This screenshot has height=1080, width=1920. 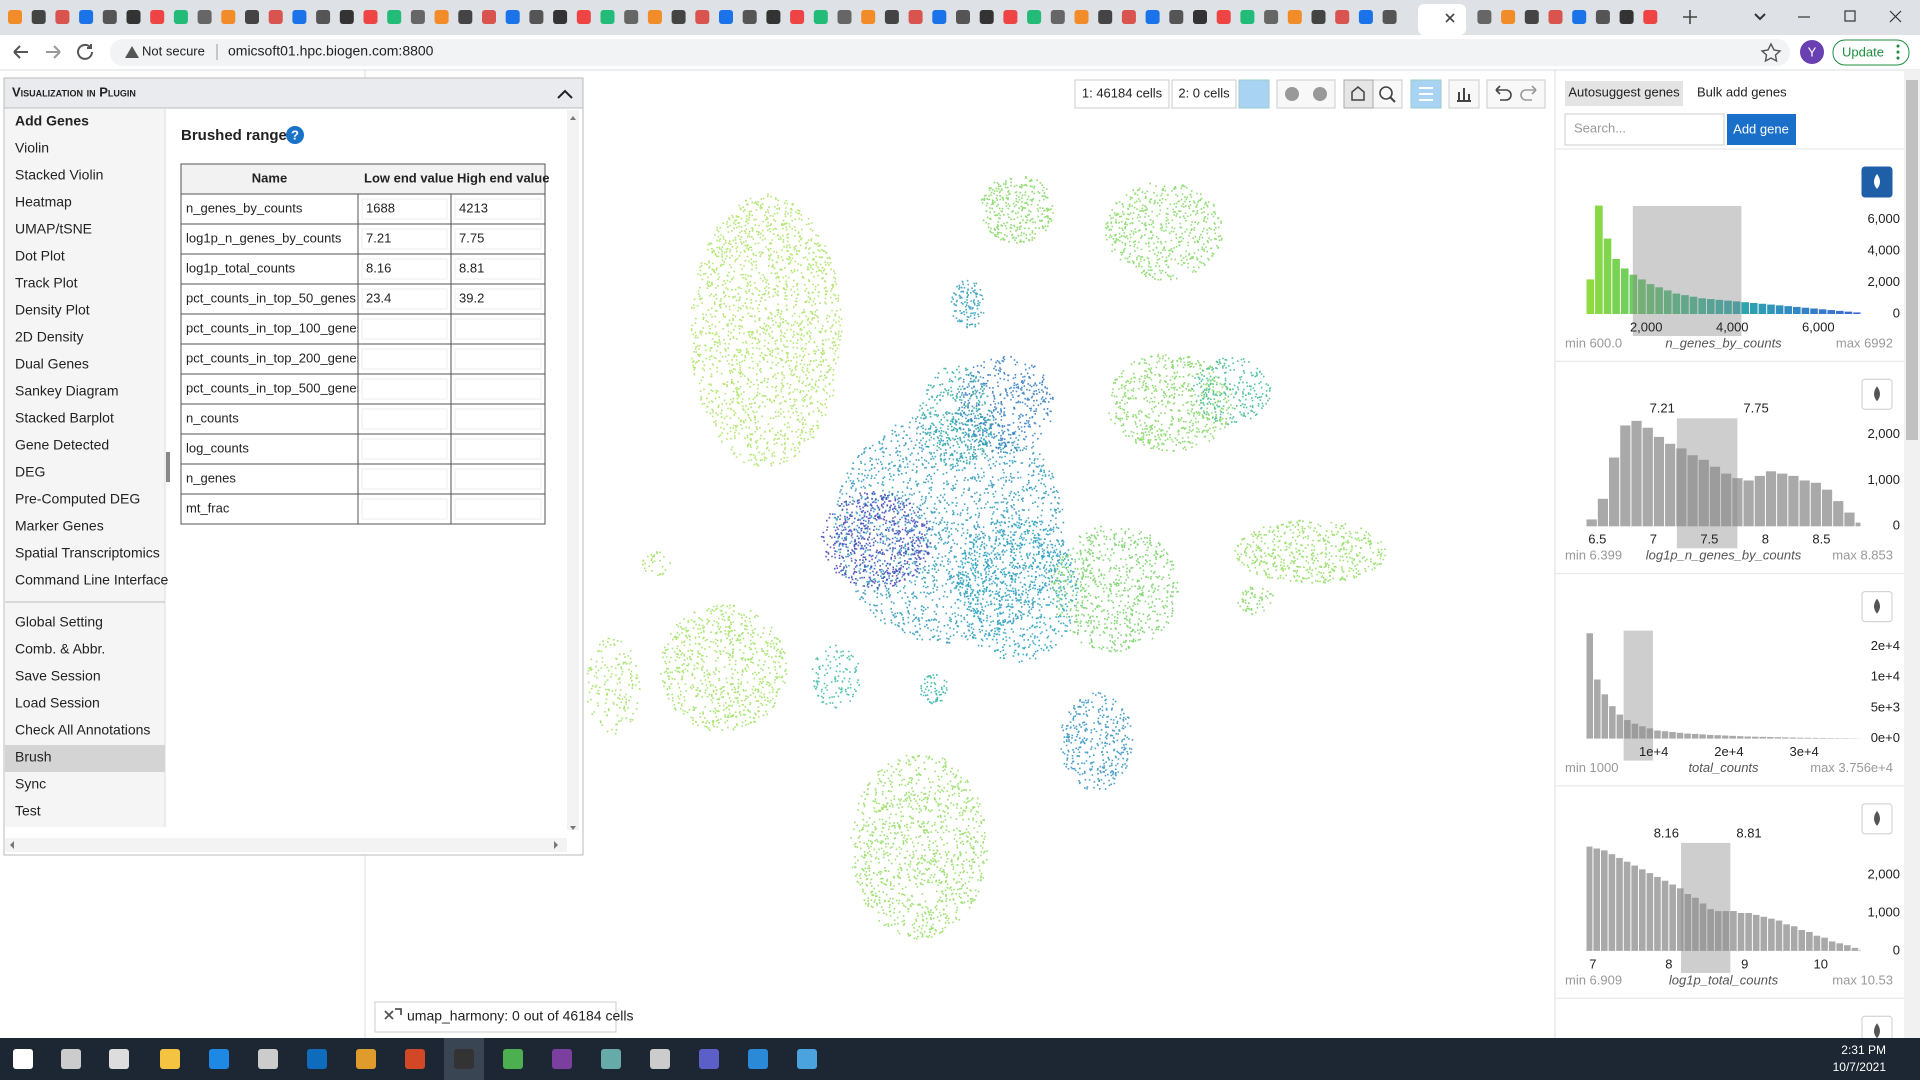 What do you see at coordinates (1742, 91) in the screenshot?
I see `gene-tab: Bulk add genes` at bounding box center [1742, 91].